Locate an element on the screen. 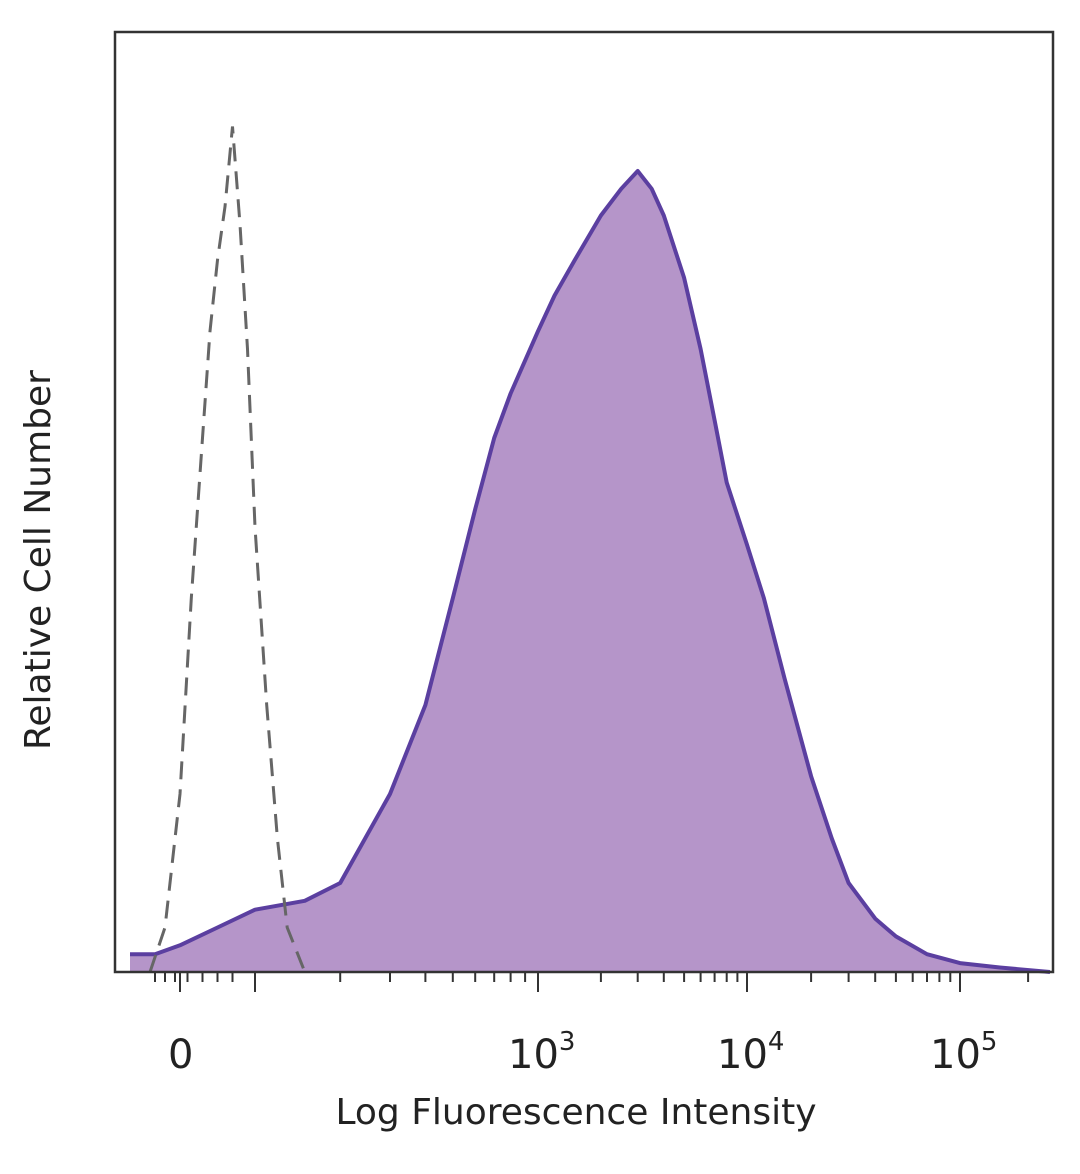  x-tick-label: 10⁵ is located at coordinates (963, 1052).